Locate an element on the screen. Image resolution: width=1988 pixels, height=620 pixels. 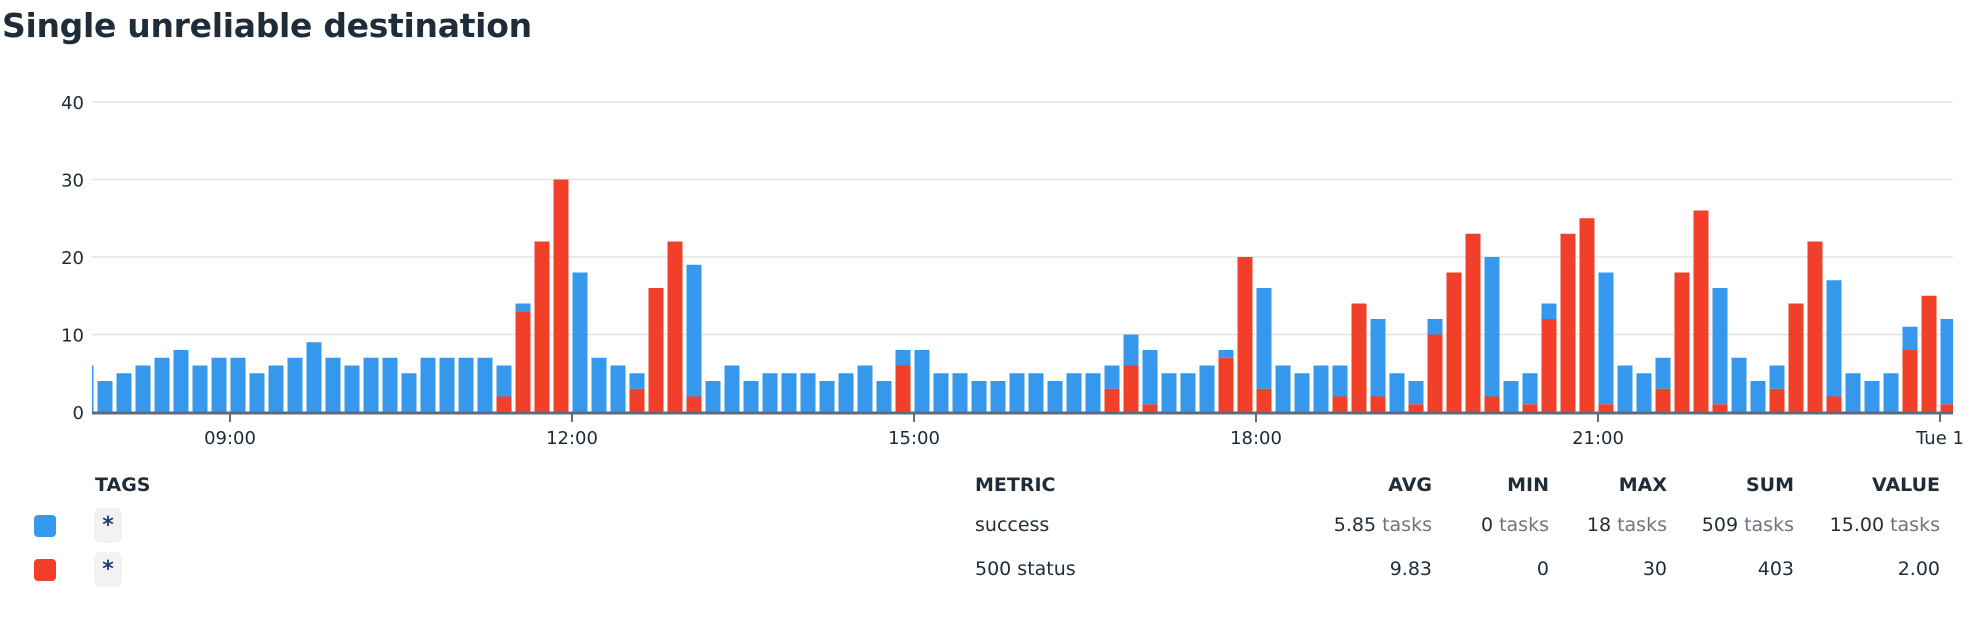
min-header: MIN is located at coordinates (1528, 485).